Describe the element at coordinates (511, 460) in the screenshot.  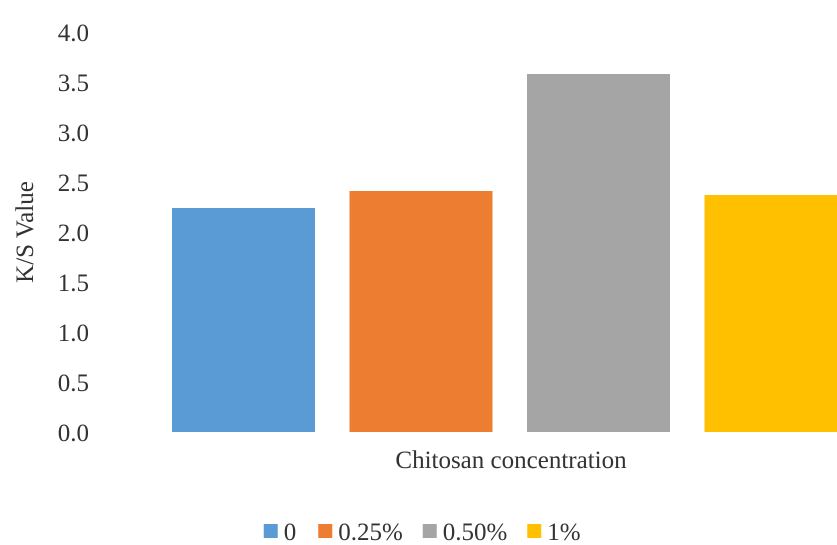
I see `x-axis-title: Chitosan concentration` at that location.